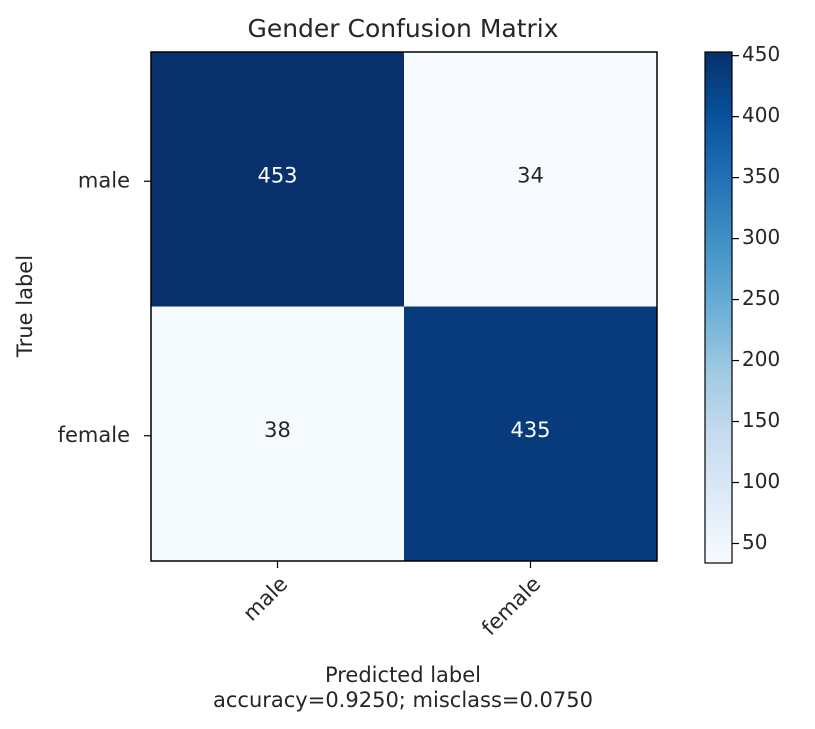 Image resolution: width=815 pixels, height=729 pixels. What do you see at coordinates (718, 307) in the screenshot?
I see `colorbar` at bounding box center [718, 307].